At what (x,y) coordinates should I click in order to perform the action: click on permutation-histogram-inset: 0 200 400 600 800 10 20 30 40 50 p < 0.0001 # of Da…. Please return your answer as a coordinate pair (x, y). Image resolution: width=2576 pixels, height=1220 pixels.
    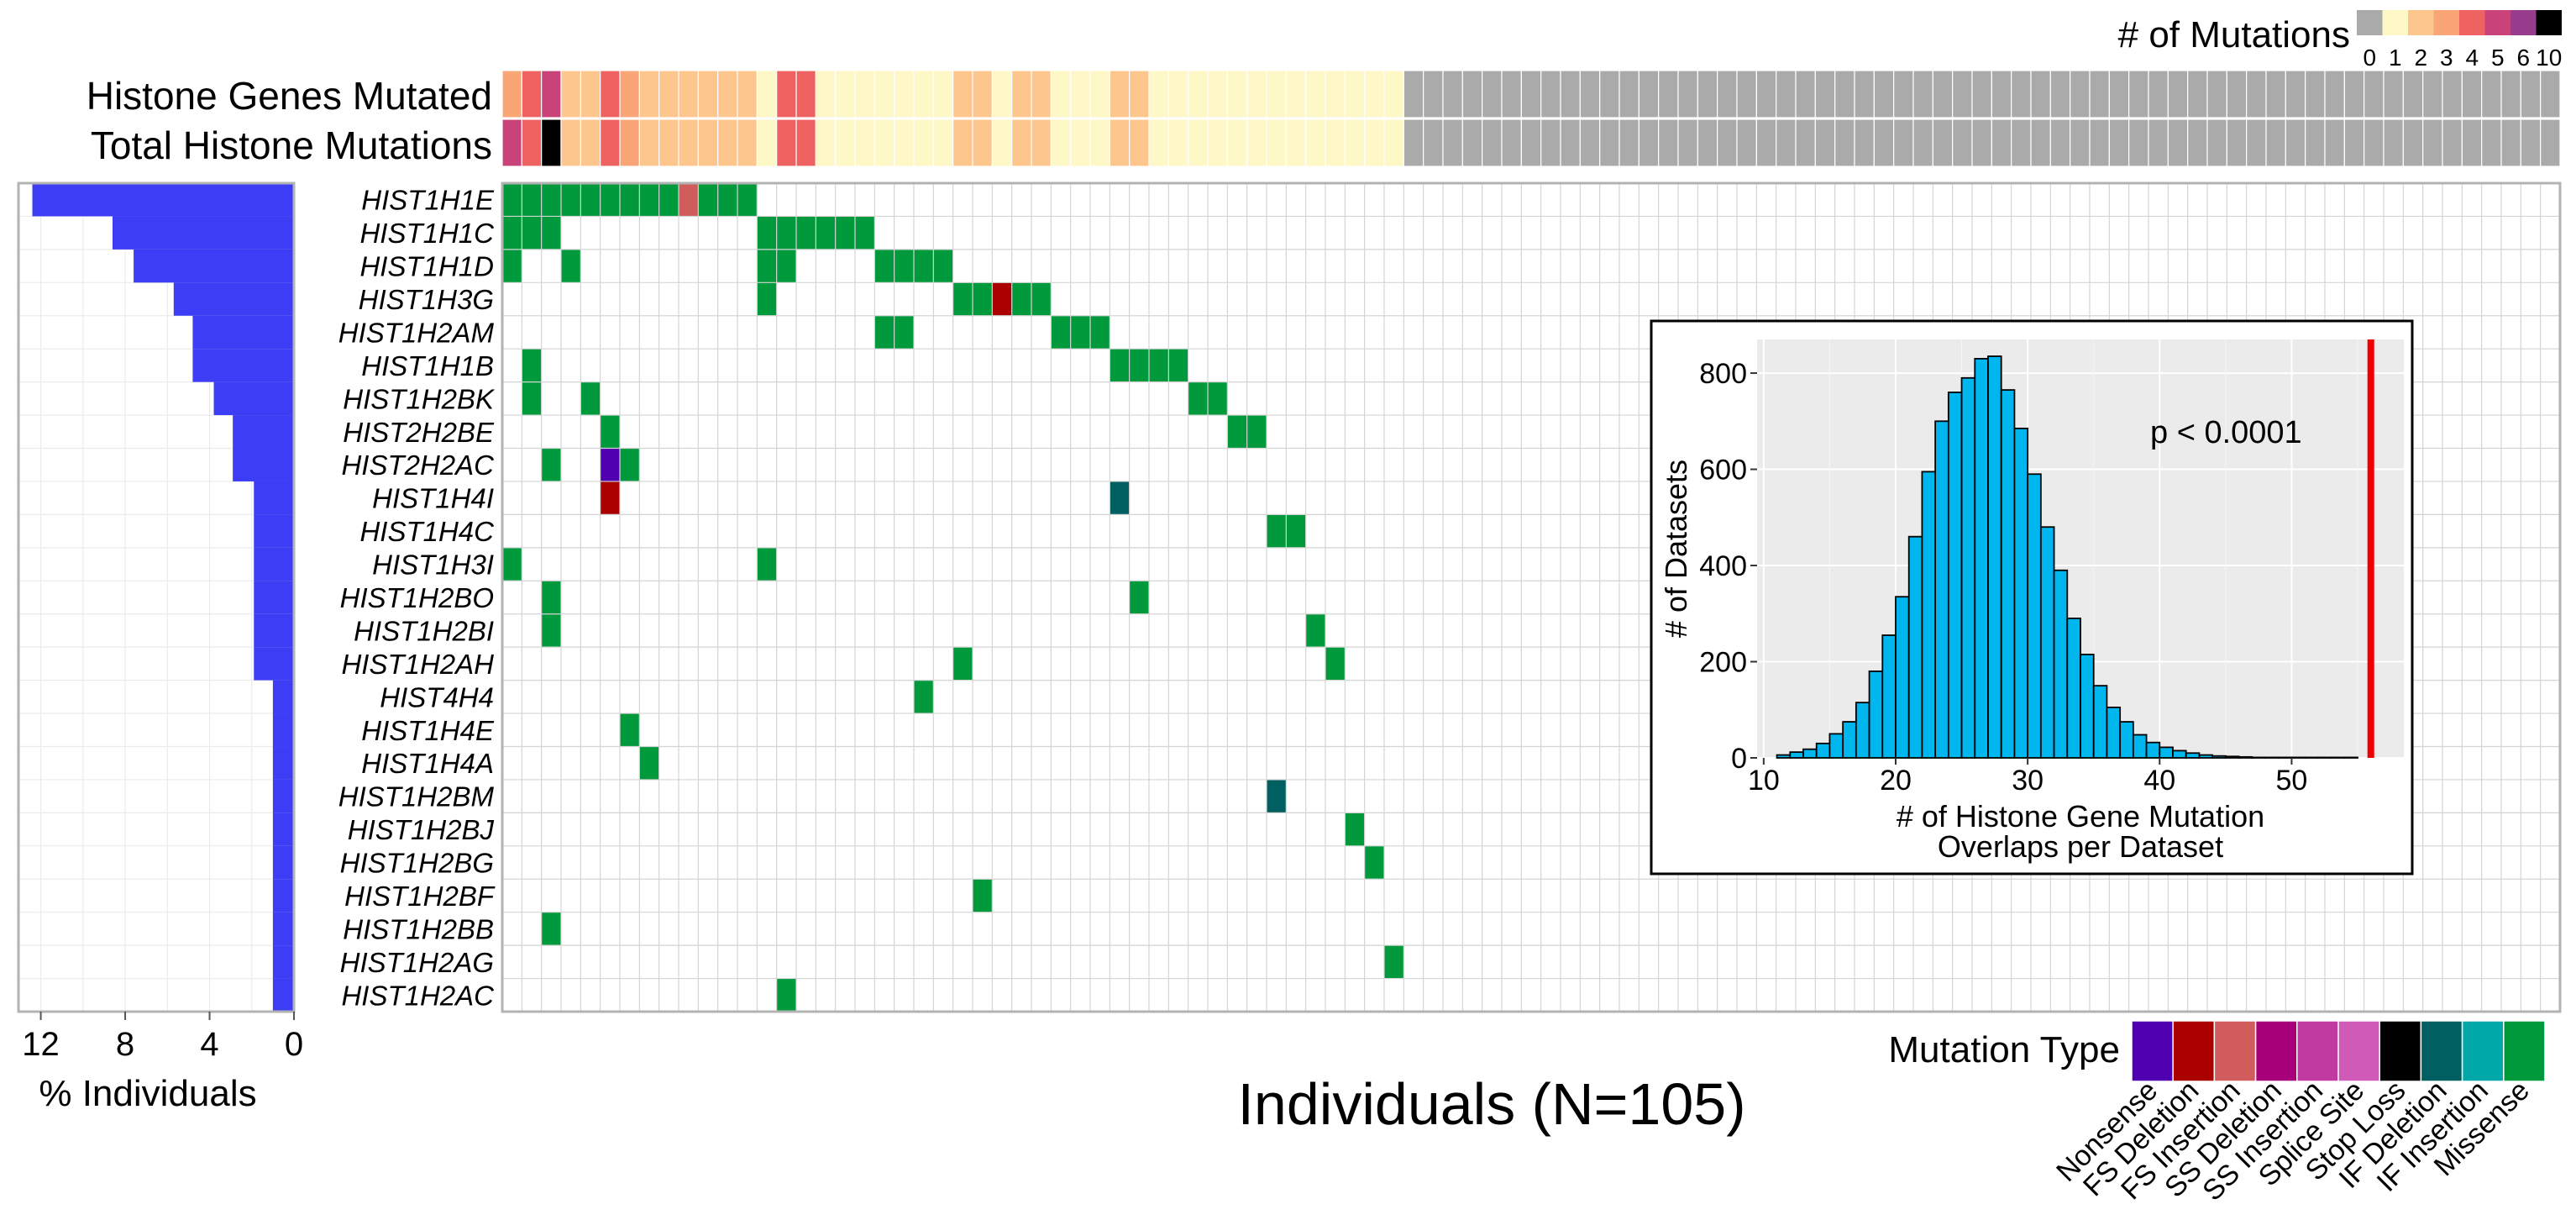
    Looking at the image, I should click on (2032, 597).